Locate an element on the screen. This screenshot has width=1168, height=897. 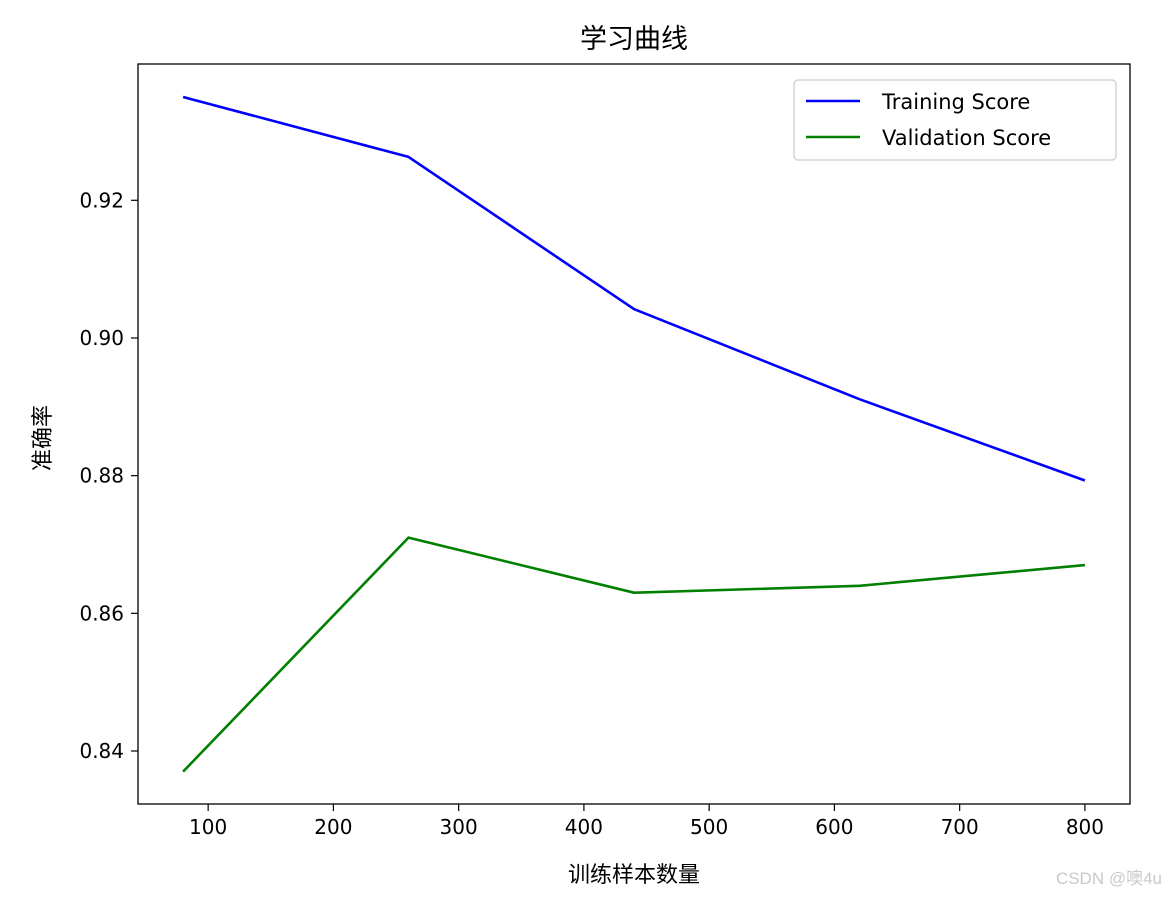
y-axis-label: 准确率 is located at coordinates (43, 438).